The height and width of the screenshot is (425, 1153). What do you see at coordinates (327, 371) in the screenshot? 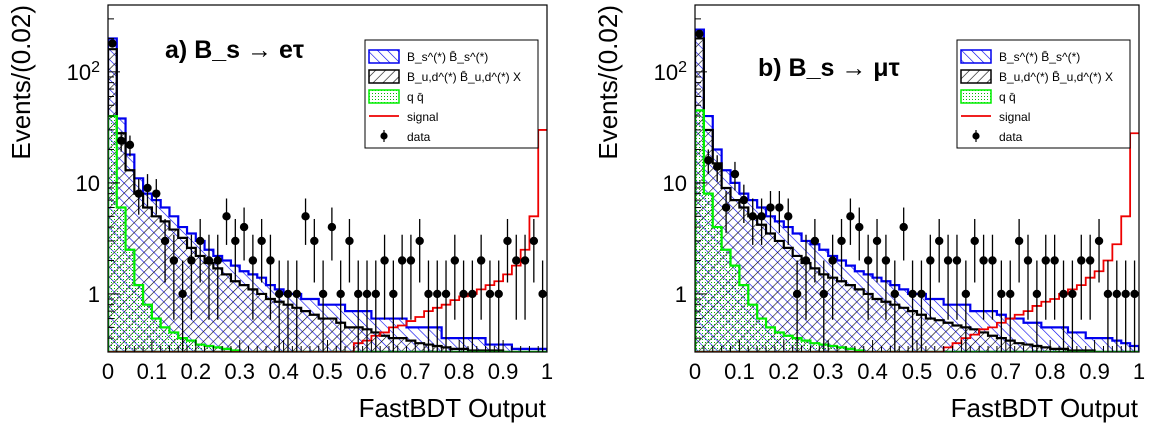
I see `x-tick-label: 0.5` at bounding box center [327, 371].